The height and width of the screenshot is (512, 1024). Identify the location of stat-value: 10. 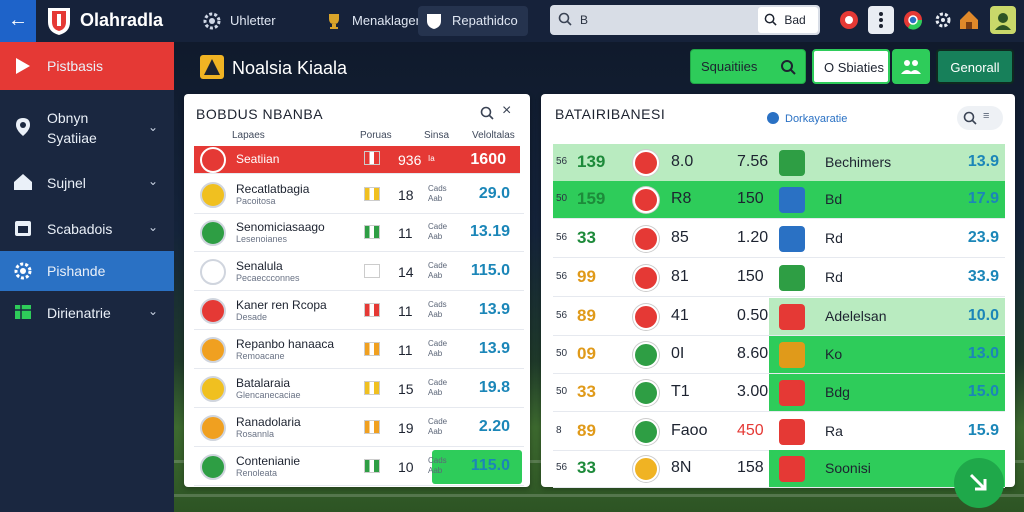
(406, 467).